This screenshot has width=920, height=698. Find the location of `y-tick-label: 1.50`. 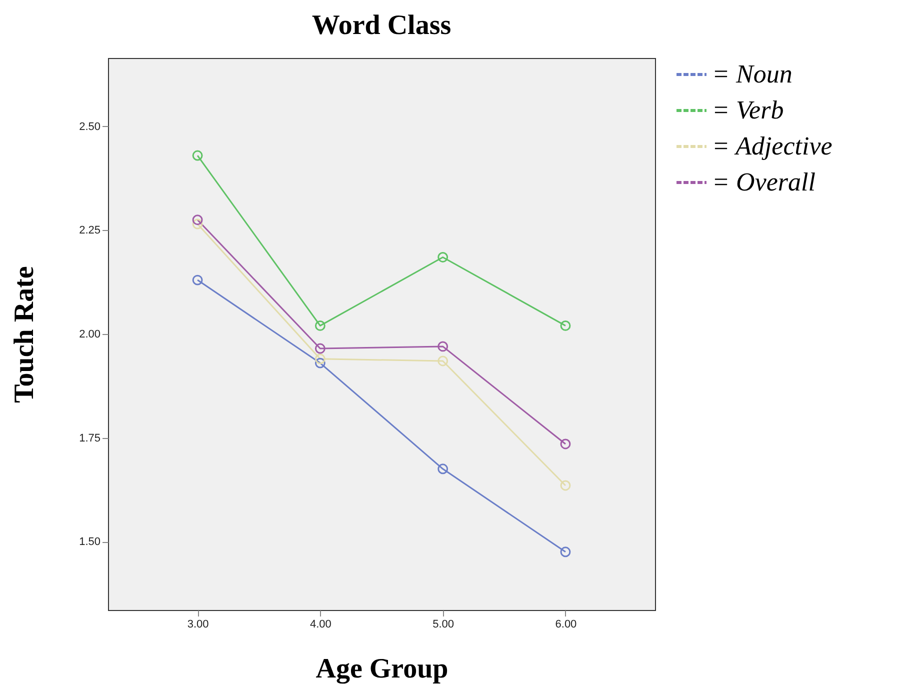

y-tick-label: 1.50 is located at coordinates (89, 542).